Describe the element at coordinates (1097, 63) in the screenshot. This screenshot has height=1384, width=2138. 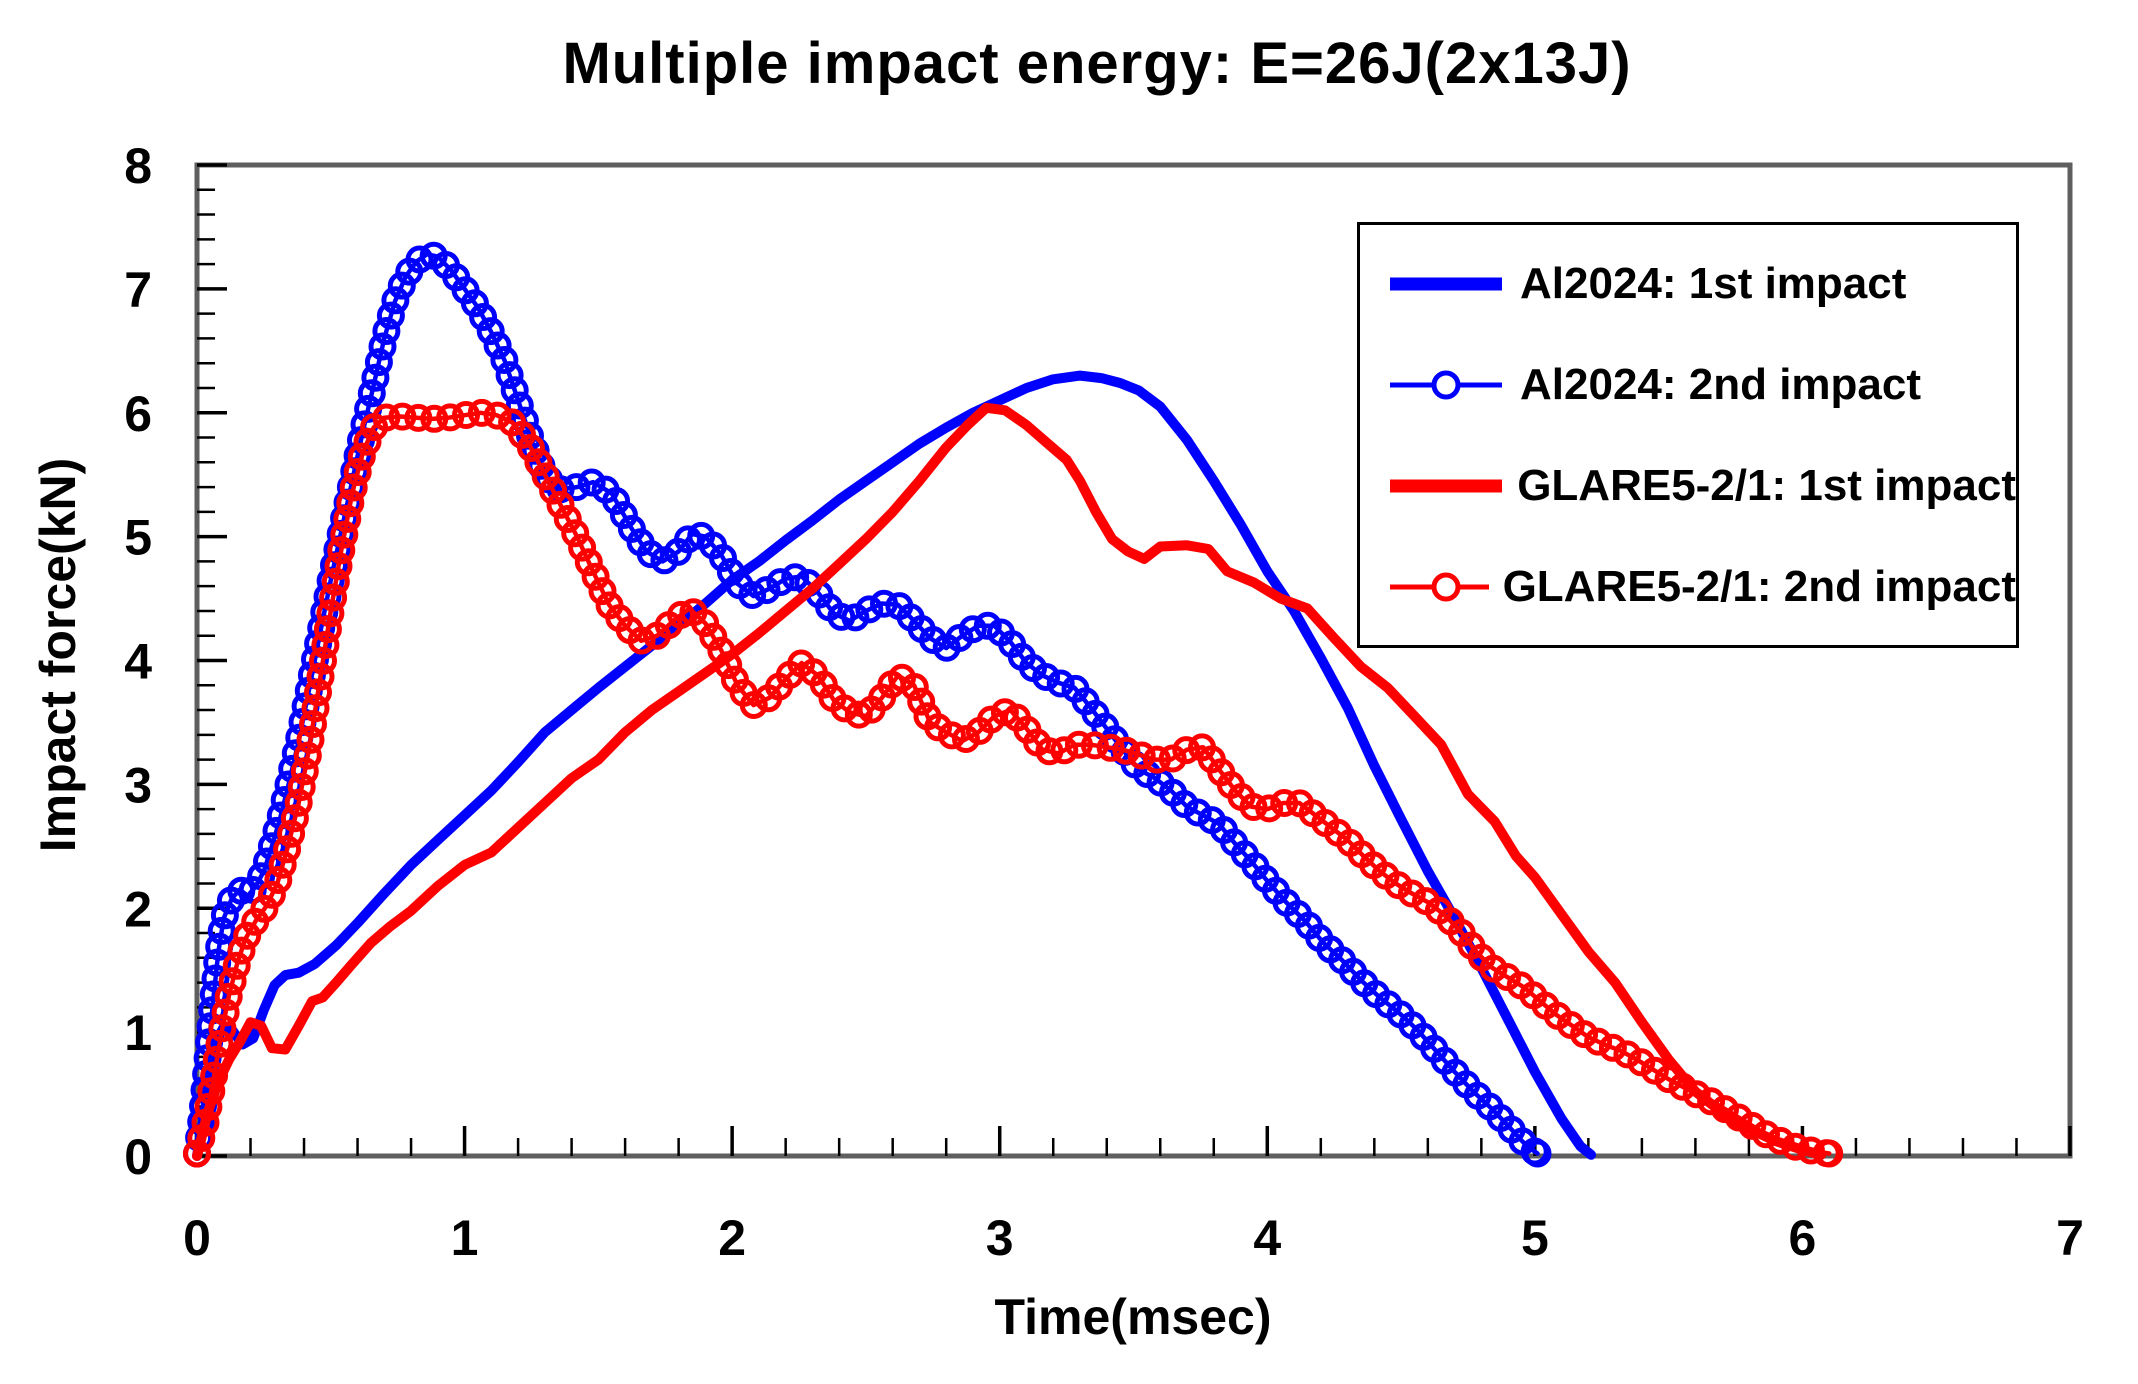
I see `chart-title: Multiple impact energy: E=26J(2x13J)` at that location.